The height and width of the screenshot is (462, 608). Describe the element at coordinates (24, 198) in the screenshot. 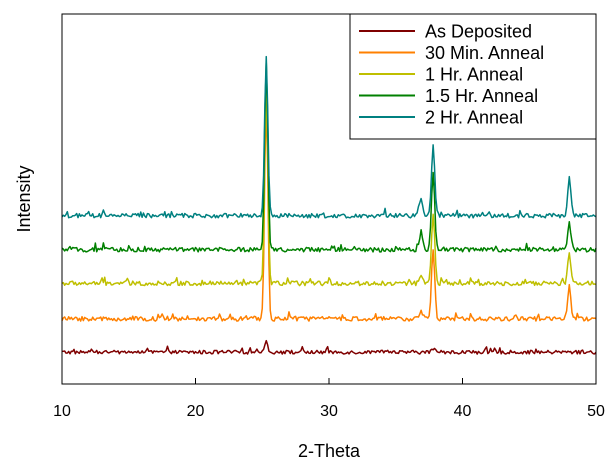

I see `y-axis-label: Intensity` at that location.